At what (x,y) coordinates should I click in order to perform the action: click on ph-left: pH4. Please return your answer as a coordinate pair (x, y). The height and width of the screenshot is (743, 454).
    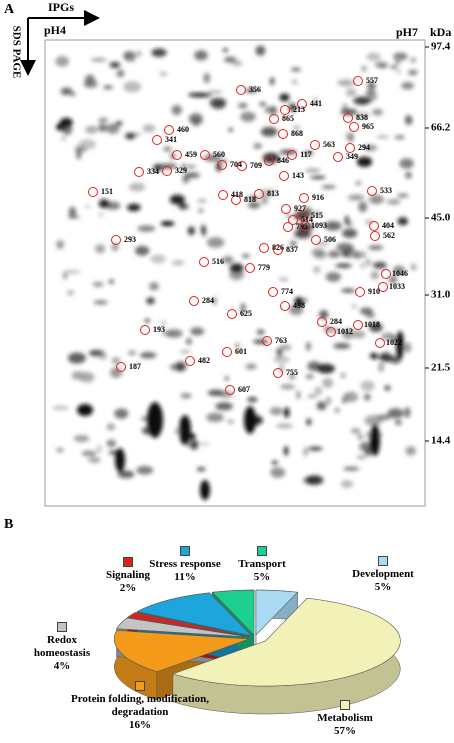
    Looking at the image, I should click on (55, 30).